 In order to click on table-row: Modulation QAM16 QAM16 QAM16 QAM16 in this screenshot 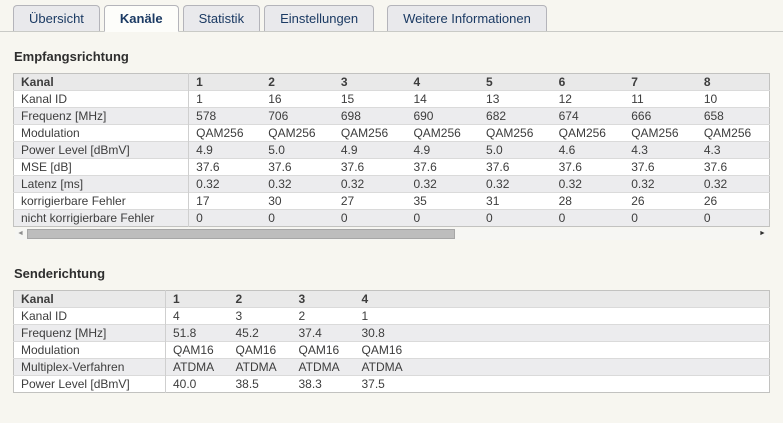, I will do `click(391, 350)`.